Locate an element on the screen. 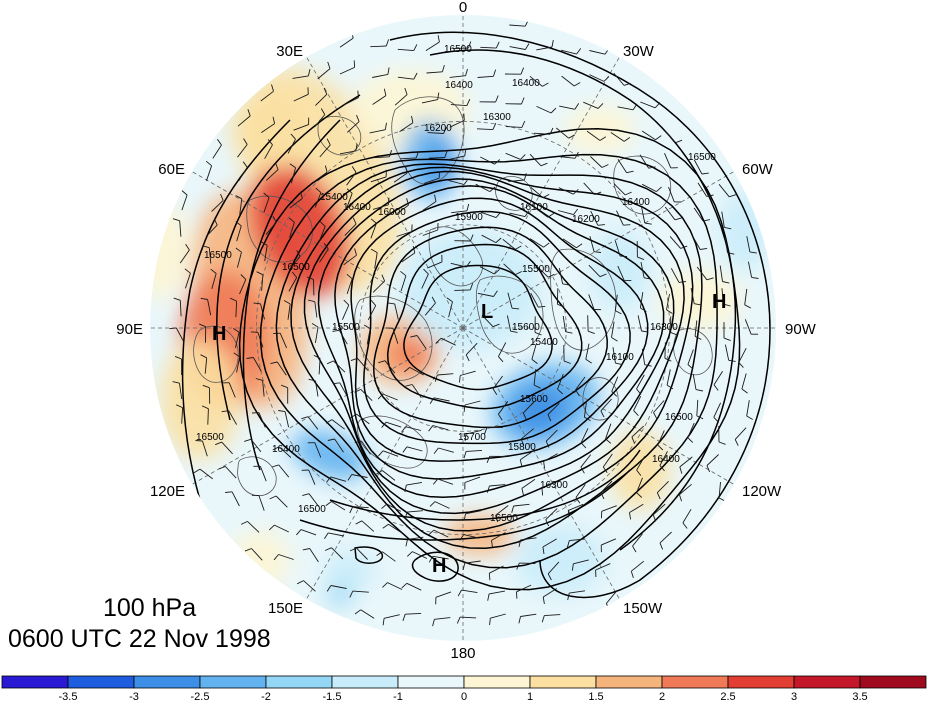 This screenshot has height=702, width=928. colorbar-box is located at coordinates (695, 682).